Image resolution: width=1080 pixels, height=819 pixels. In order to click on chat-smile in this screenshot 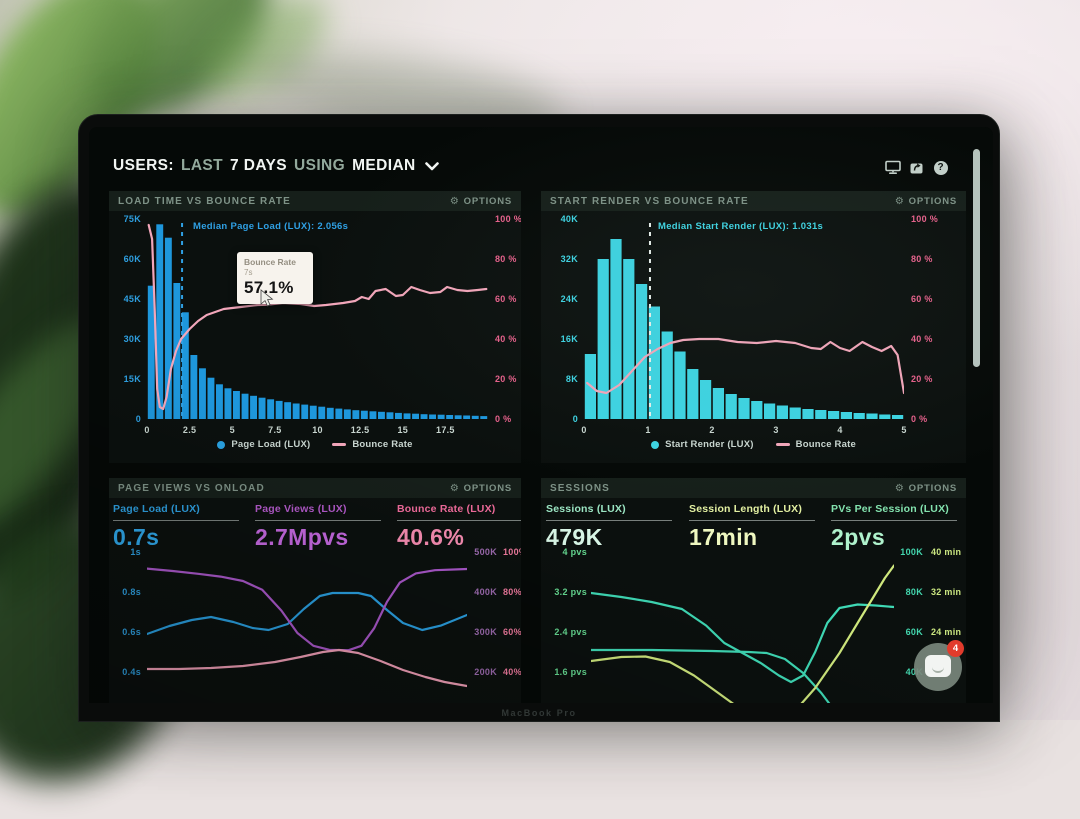, I will do `click(938, 670)`.